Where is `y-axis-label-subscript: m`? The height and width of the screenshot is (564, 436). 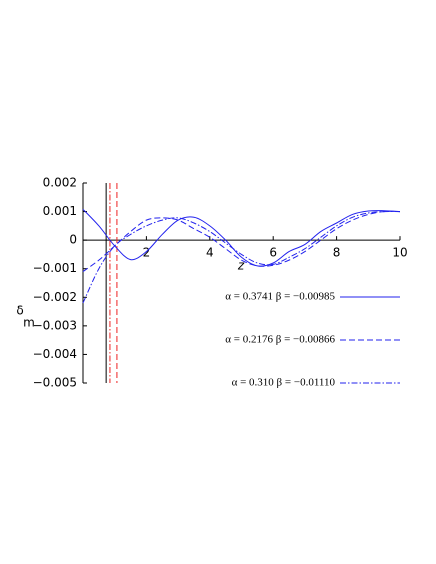 y-axis-label-subscript: m is located at coordinates (29, 323).